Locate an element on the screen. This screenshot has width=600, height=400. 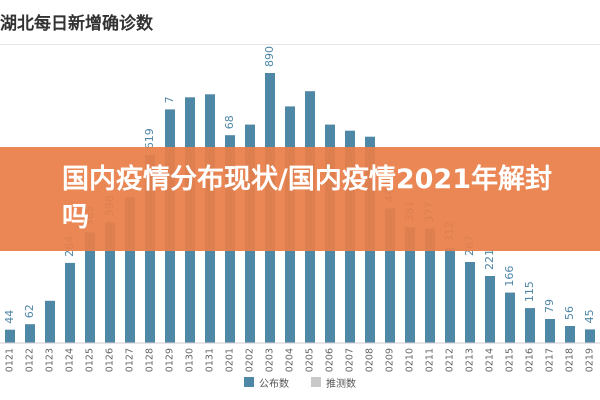
x-tick-0205: 0205 is located at coordinates (310, 360).